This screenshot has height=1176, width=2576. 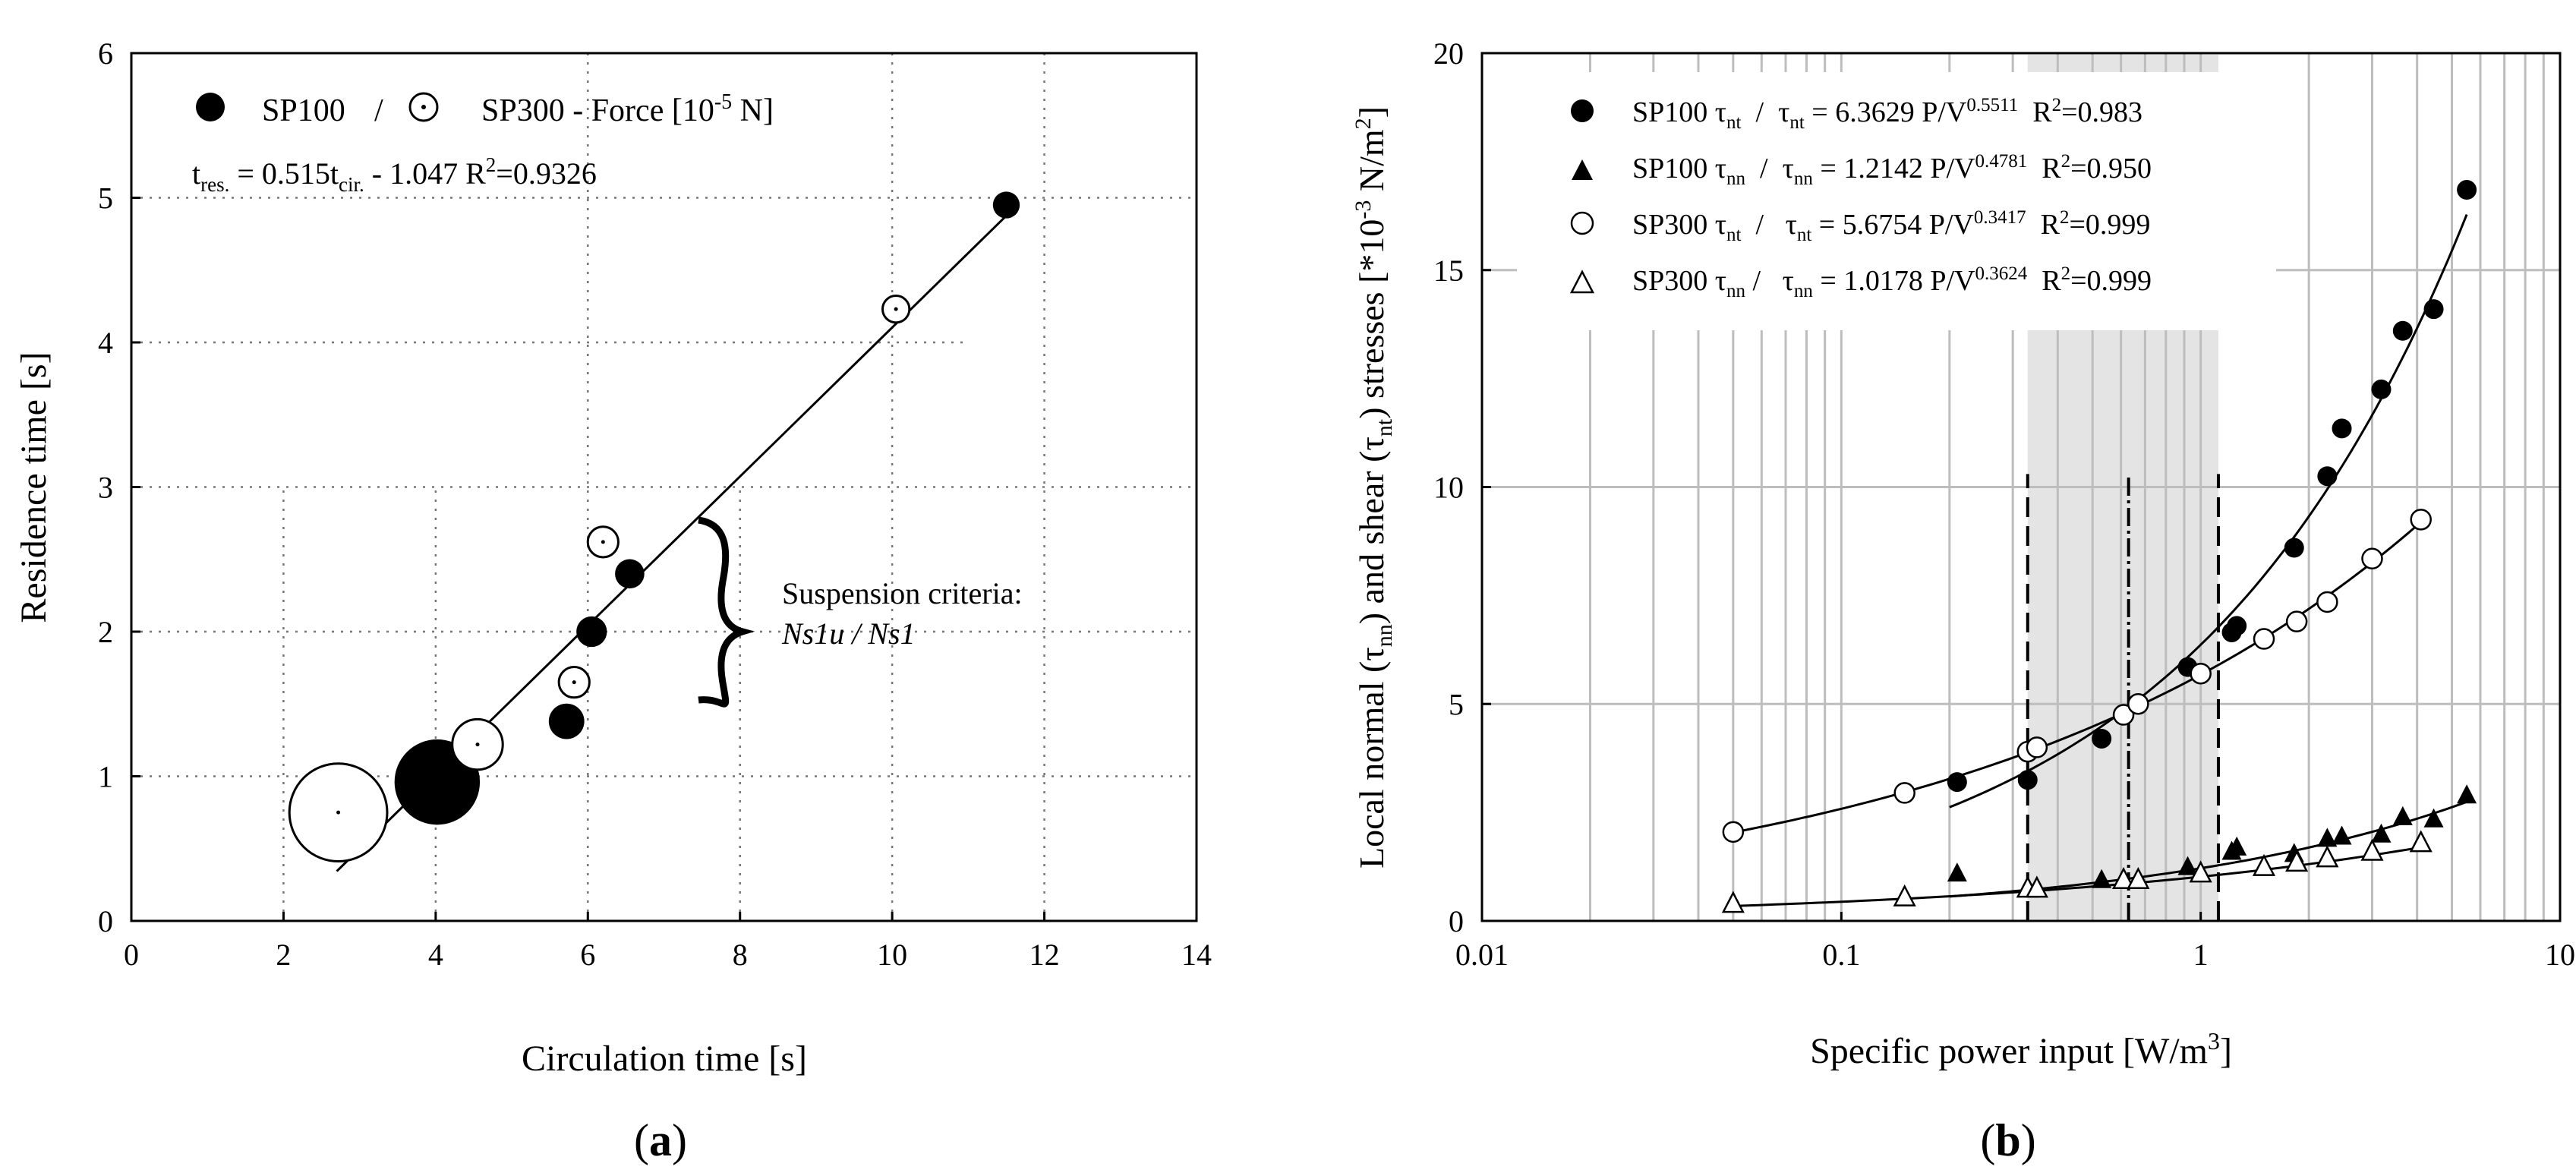 I want to click on x-tick-label: 6, so click(x=587, y=955).